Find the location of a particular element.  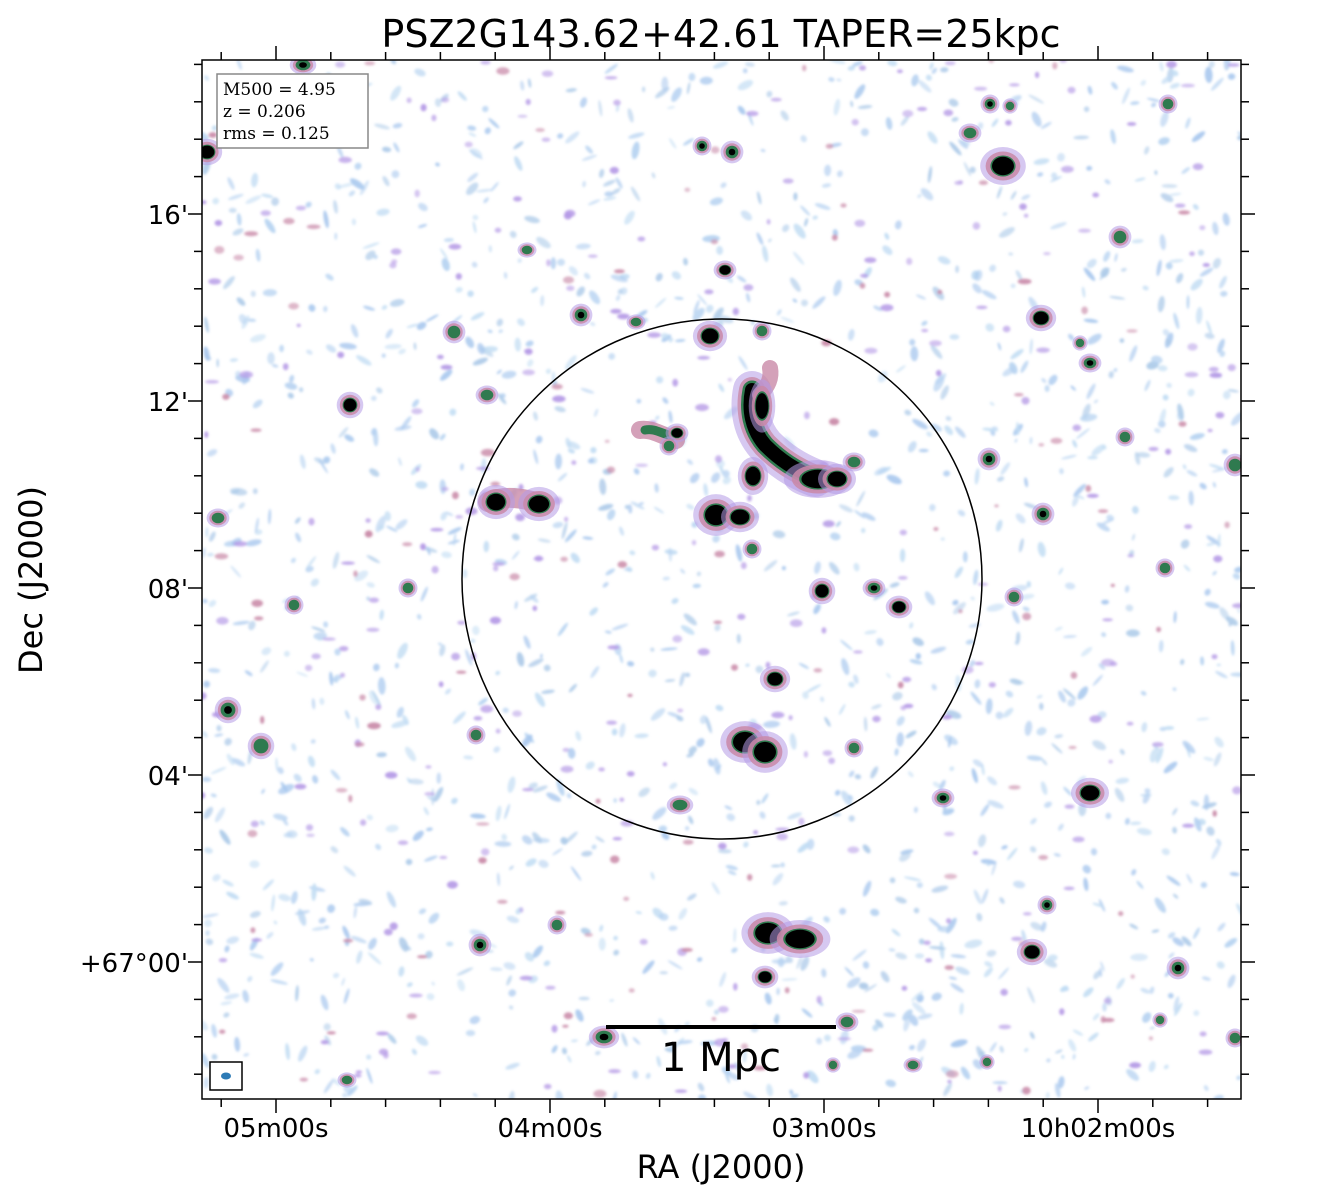

info-rms: rms = 0.125 is located at coordinates (276, 134).